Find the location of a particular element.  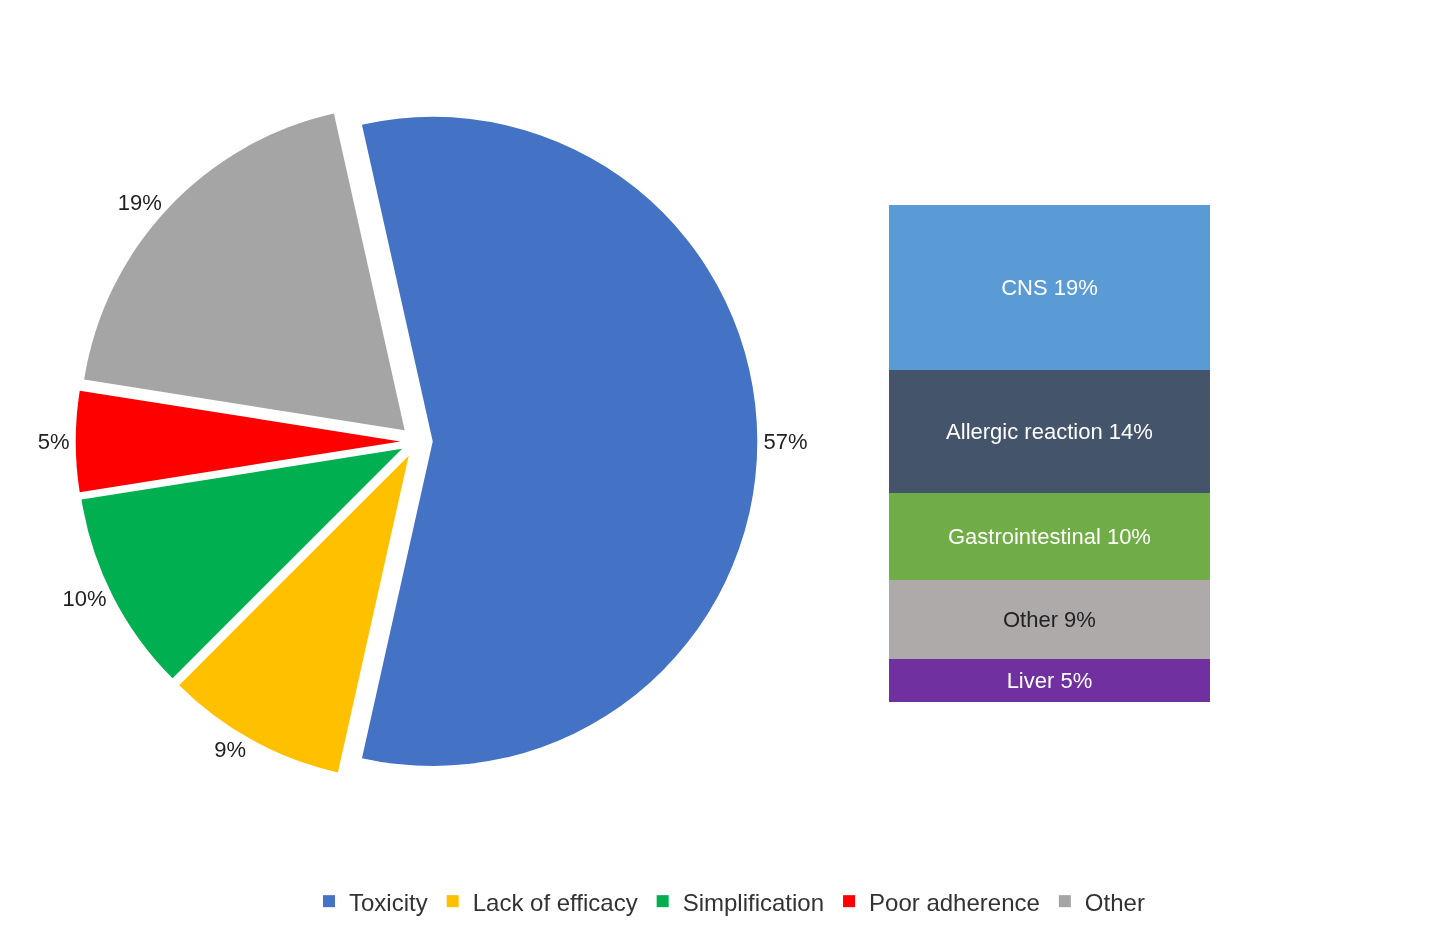

data-label: Allergic reaction 14% is located at coordinates (1049, 432).